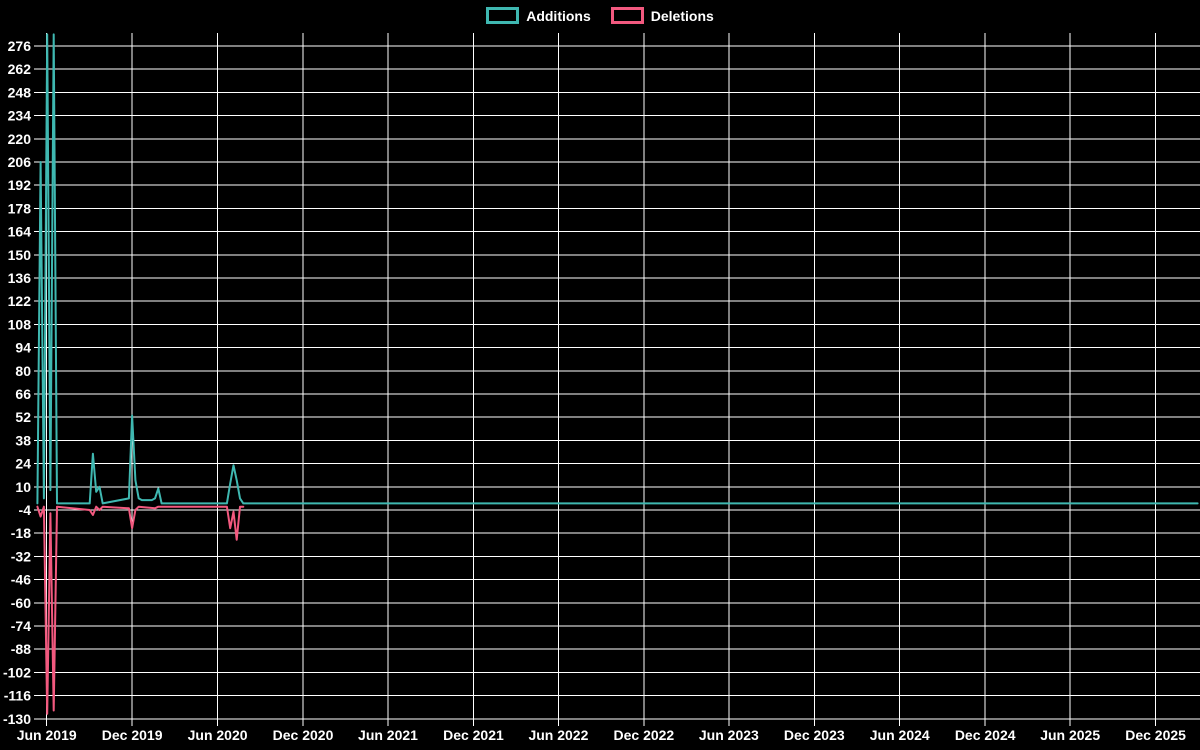 The image size is (1200, 750). What do you see at coordinates (20, 92) in the screenshot?
I see `y-tick-label: 248` at bounding box center [20, 92].